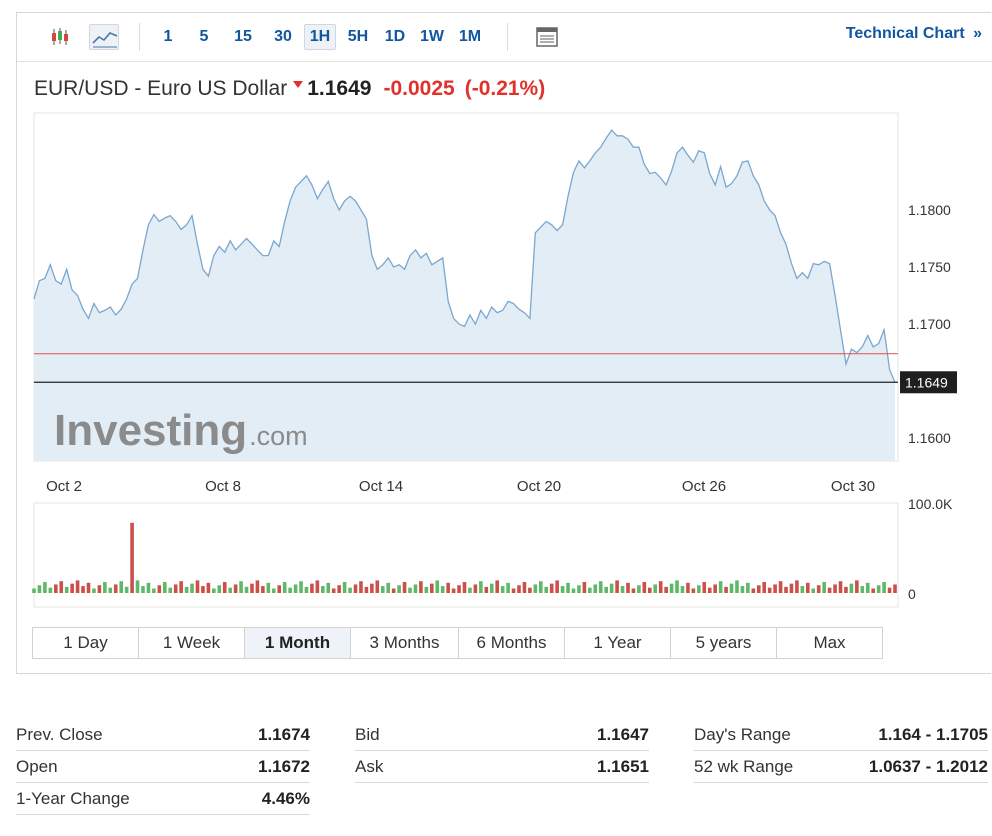 Image resolution: width=992 pixels, height=836 pixels. What do you see at coordinates (60, 37) in the screenshot?
I see `candlestick-chart-icon` at bounding box center [60, 37].